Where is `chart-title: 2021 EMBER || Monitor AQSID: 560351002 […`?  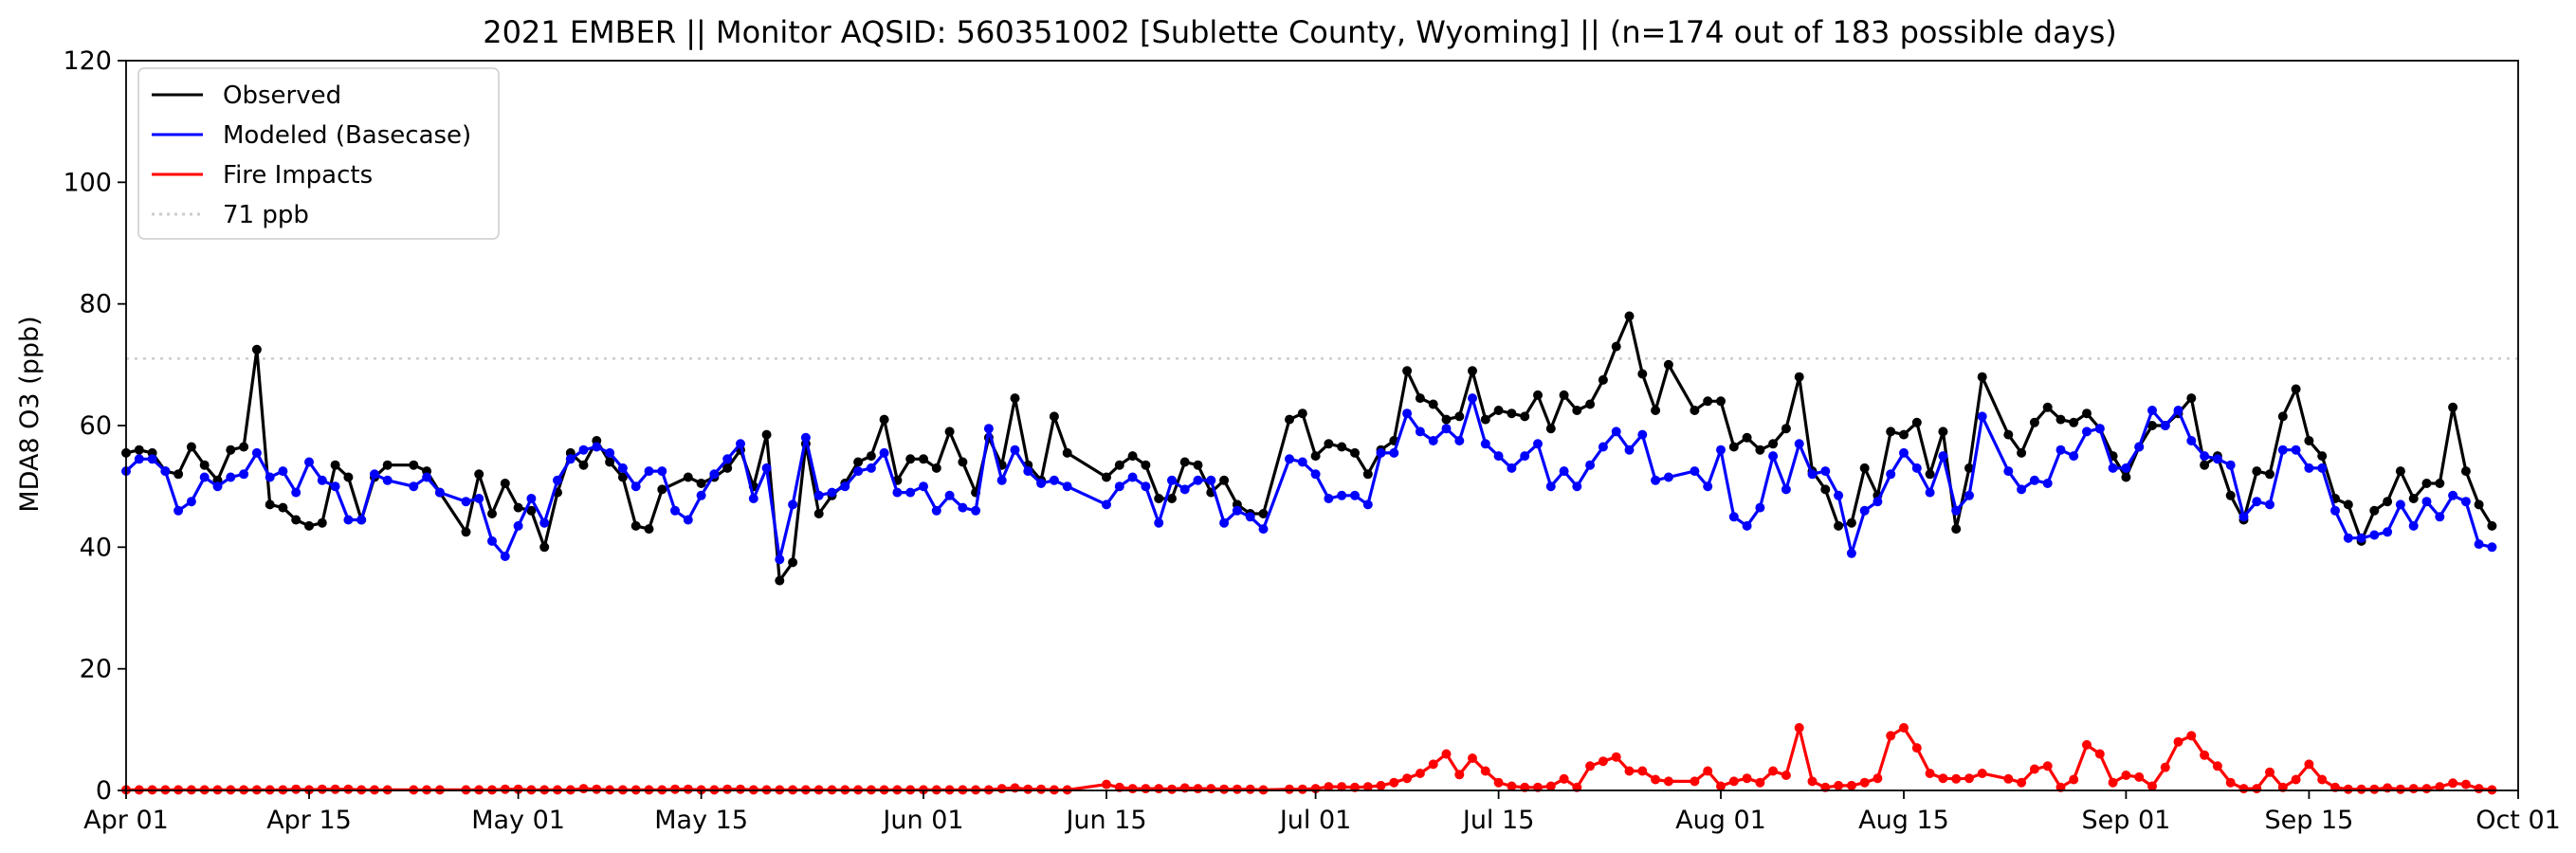
chart-title: 2021 EMBER || Monitor AQSID: 560351002 [… is located at coordinates (1300, 32).